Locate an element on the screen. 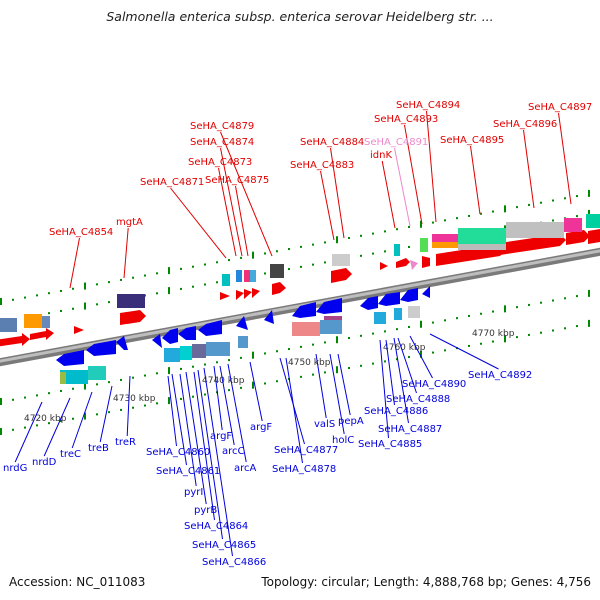 Image resolution: width=600 pixels, height=600 pixels. reverse-gene-label: SeHA_C4886 is located at coordinates (396, 411).